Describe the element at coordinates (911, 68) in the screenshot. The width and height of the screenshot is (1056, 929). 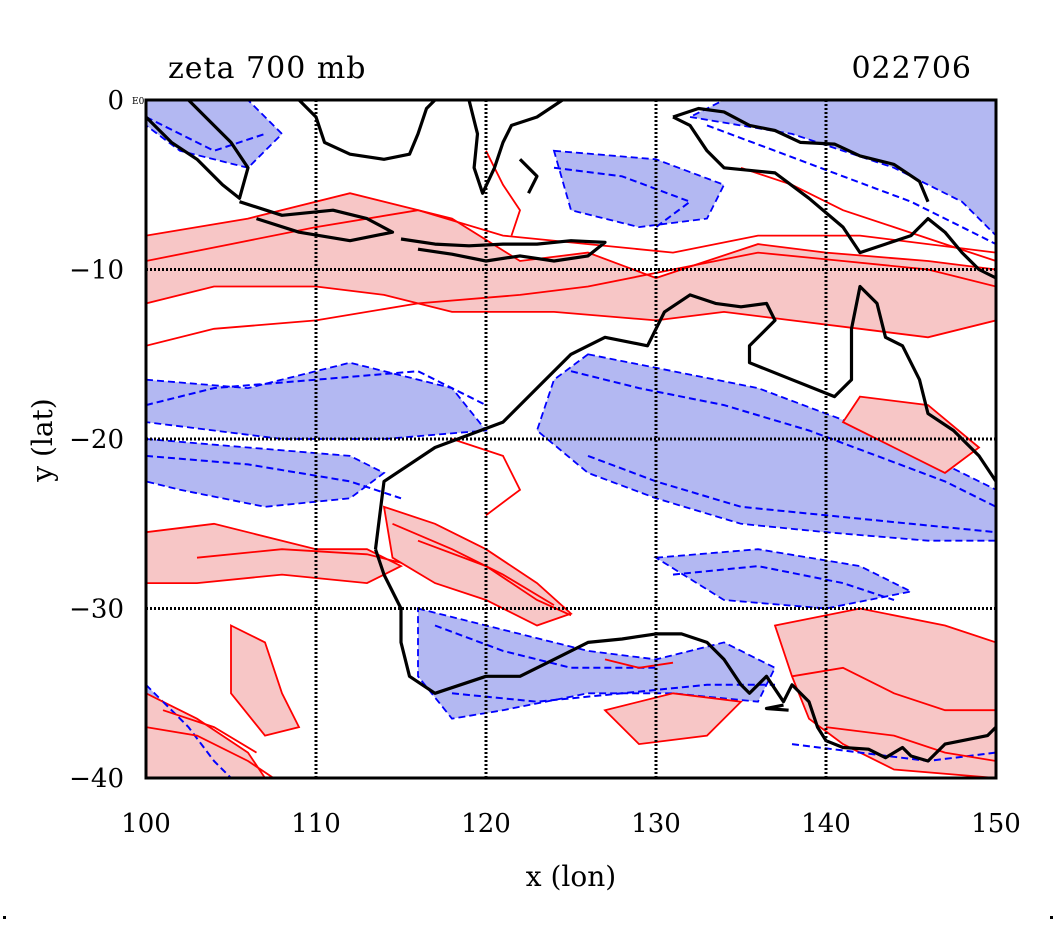
I see `chart-timestamp: 022706` at that location.